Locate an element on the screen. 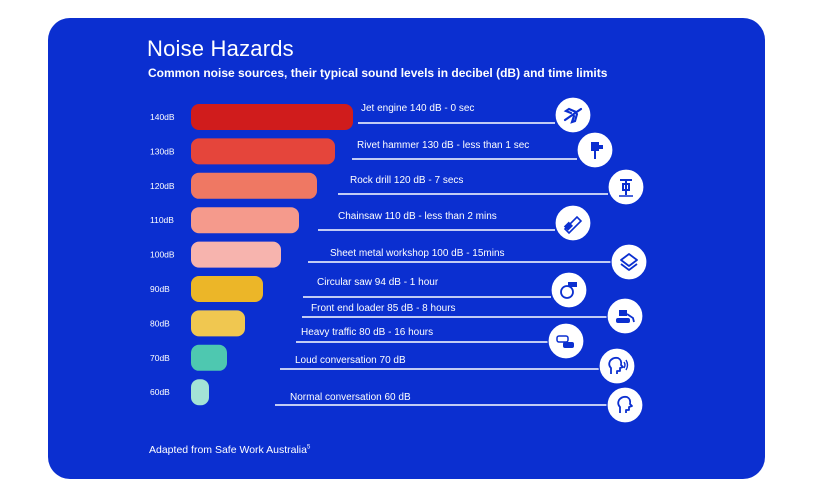 The image size is (815, 481). front-end-loader-icon is located at coordinates (625, 316).